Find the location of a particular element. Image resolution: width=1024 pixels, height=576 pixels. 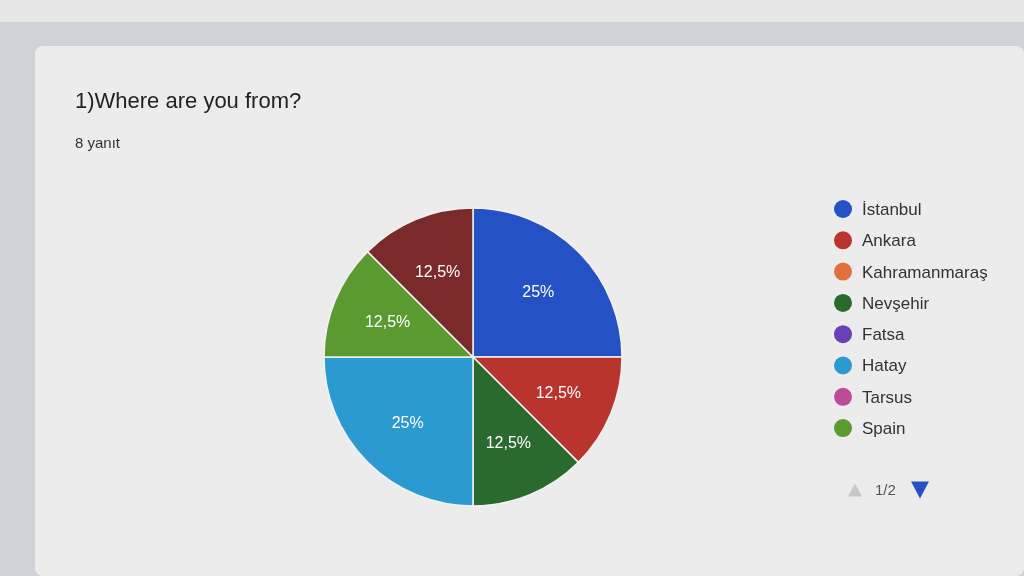

legend-label: Spain is located at coordinates (884, 429).